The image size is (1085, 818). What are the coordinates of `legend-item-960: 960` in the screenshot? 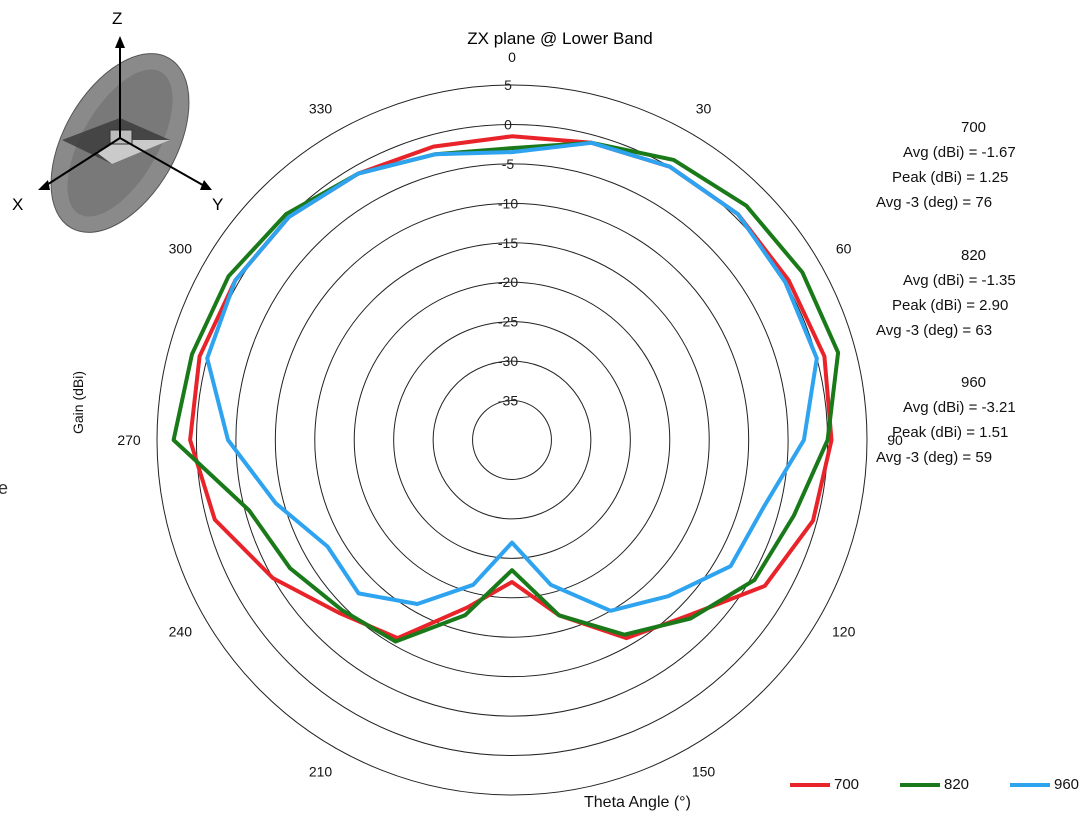 It's located at (1044, 784).